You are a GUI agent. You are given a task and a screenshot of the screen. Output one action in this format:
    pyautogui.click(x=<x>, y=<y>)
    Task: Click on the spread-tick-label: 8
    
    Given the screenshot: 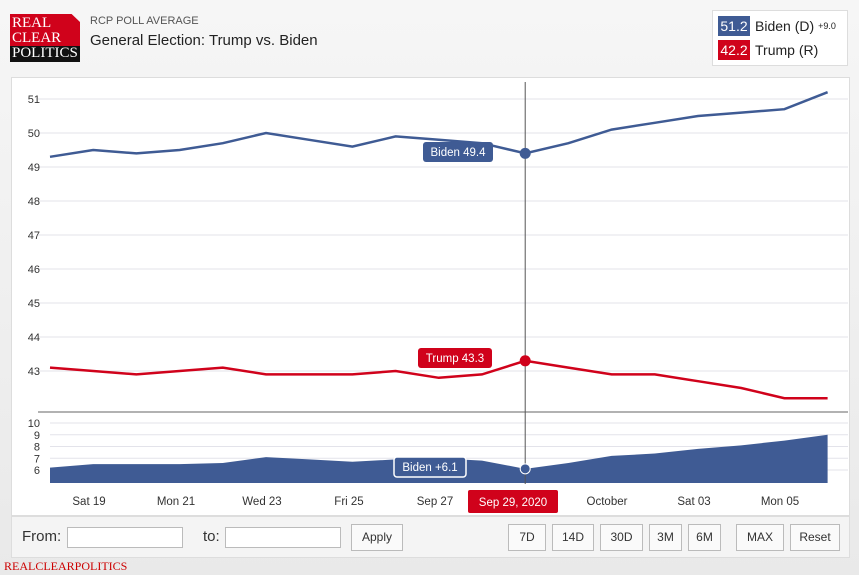 What is the action you would take?
    pyautogui.click(x=37, y=448)
    